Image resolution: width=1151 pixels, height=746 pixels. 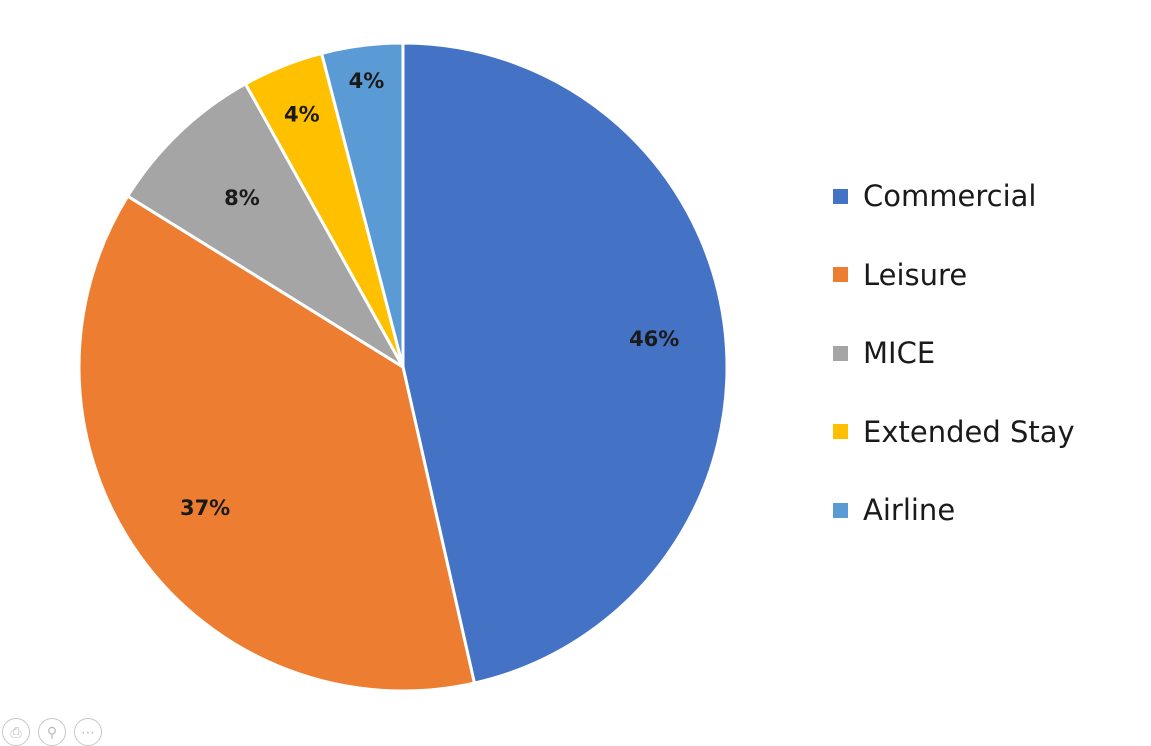 What do you see at coordinates (362, 205) in the screenshot?
I see `slice-airline` at bounding box center [362, 205].